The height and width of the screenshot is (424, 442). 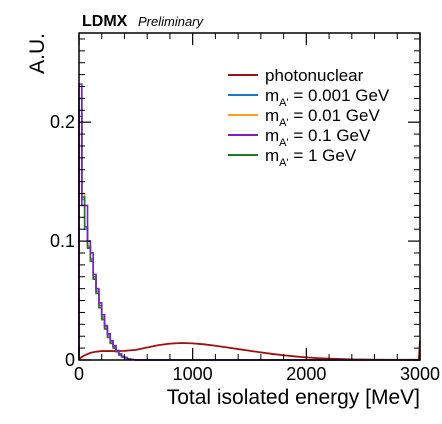 What do you see at coordinates (62, 122) in the screenshot?
I see `y-tick-label: 0.2` at bounding box center [62, 122].